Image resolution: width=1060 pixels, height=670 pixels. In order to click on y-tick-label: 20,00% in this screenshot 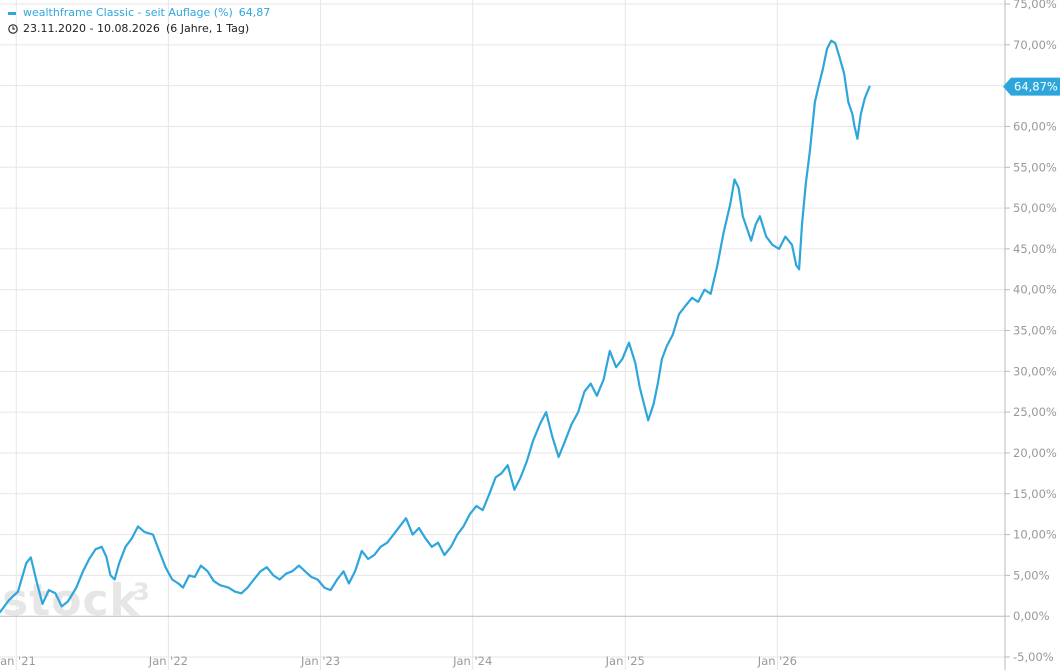, I will do `click(1035, 453)`.